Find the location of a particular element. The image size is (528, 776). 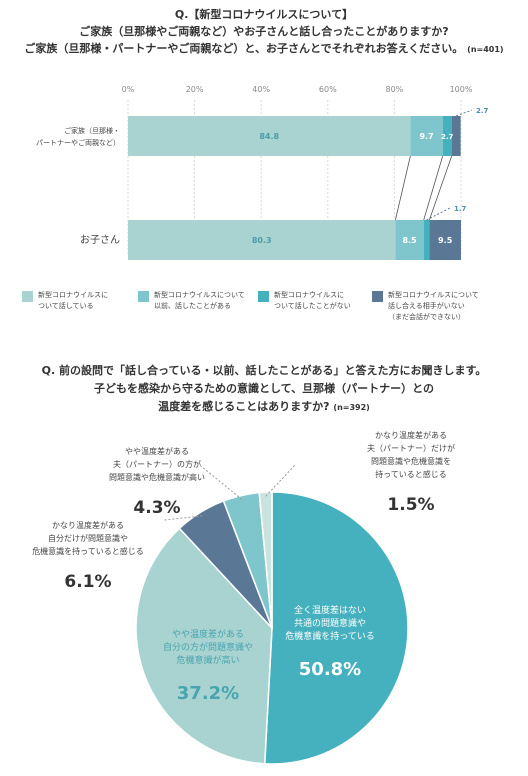

category-label: ご家族（旦那様・ is located at coordinates (92, 130).